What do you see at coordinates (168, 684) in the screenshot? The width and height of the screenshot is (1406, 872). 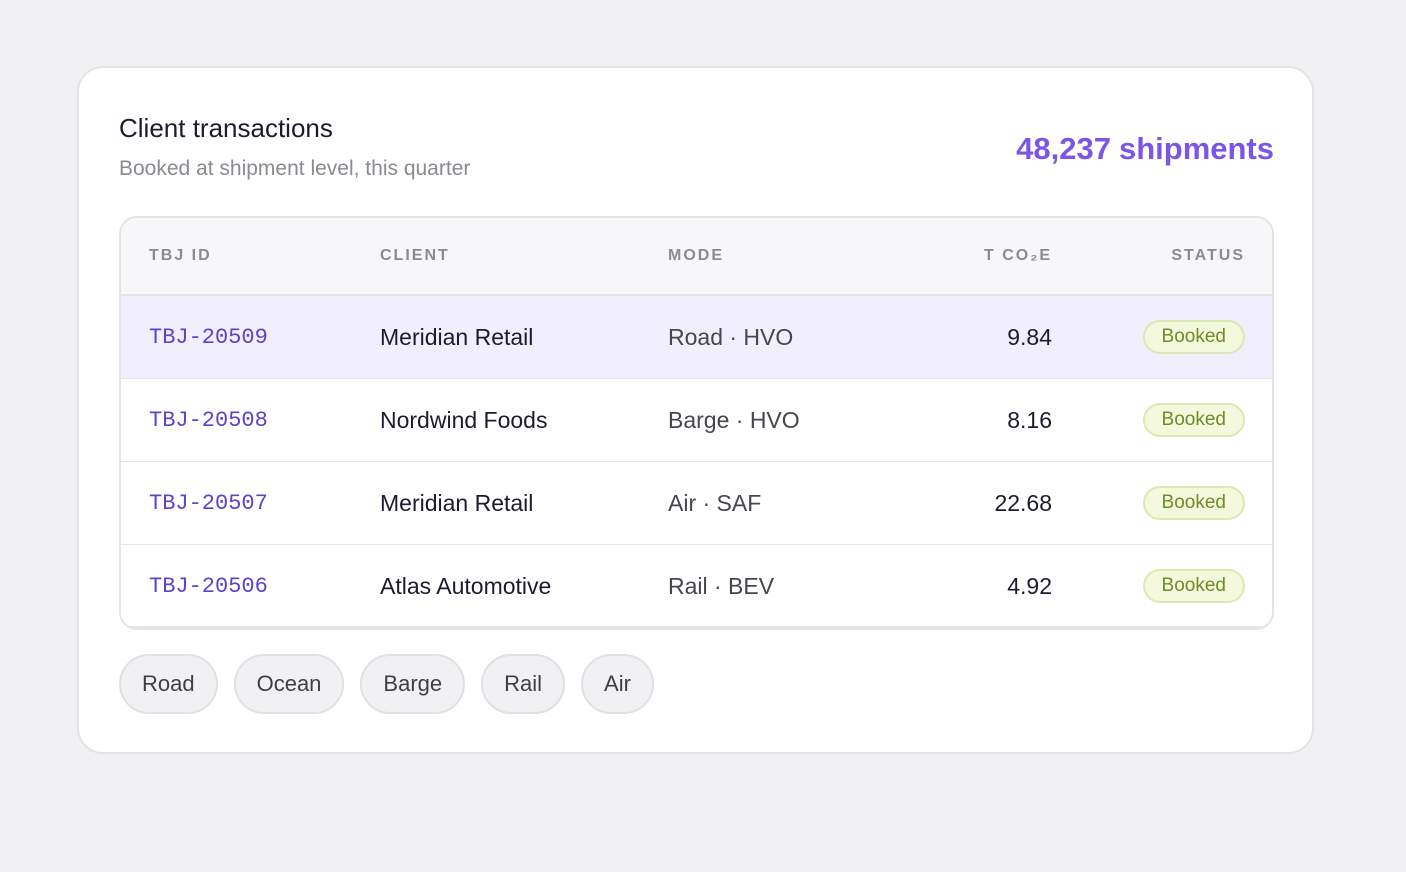 I see `filter-chip-road: Road` at bounding box center [168, 684].